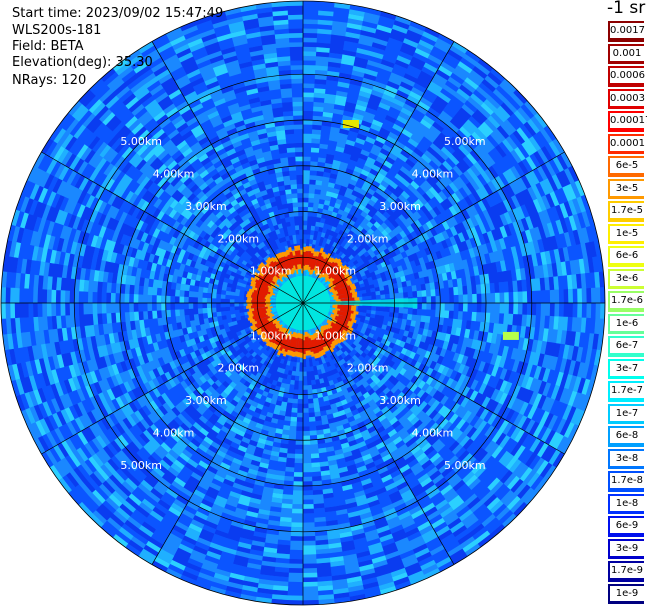 The height and width of the screenshot is (607, 647). I want to click on colorbar-cell: 1.7e-5, so click(626, 211).